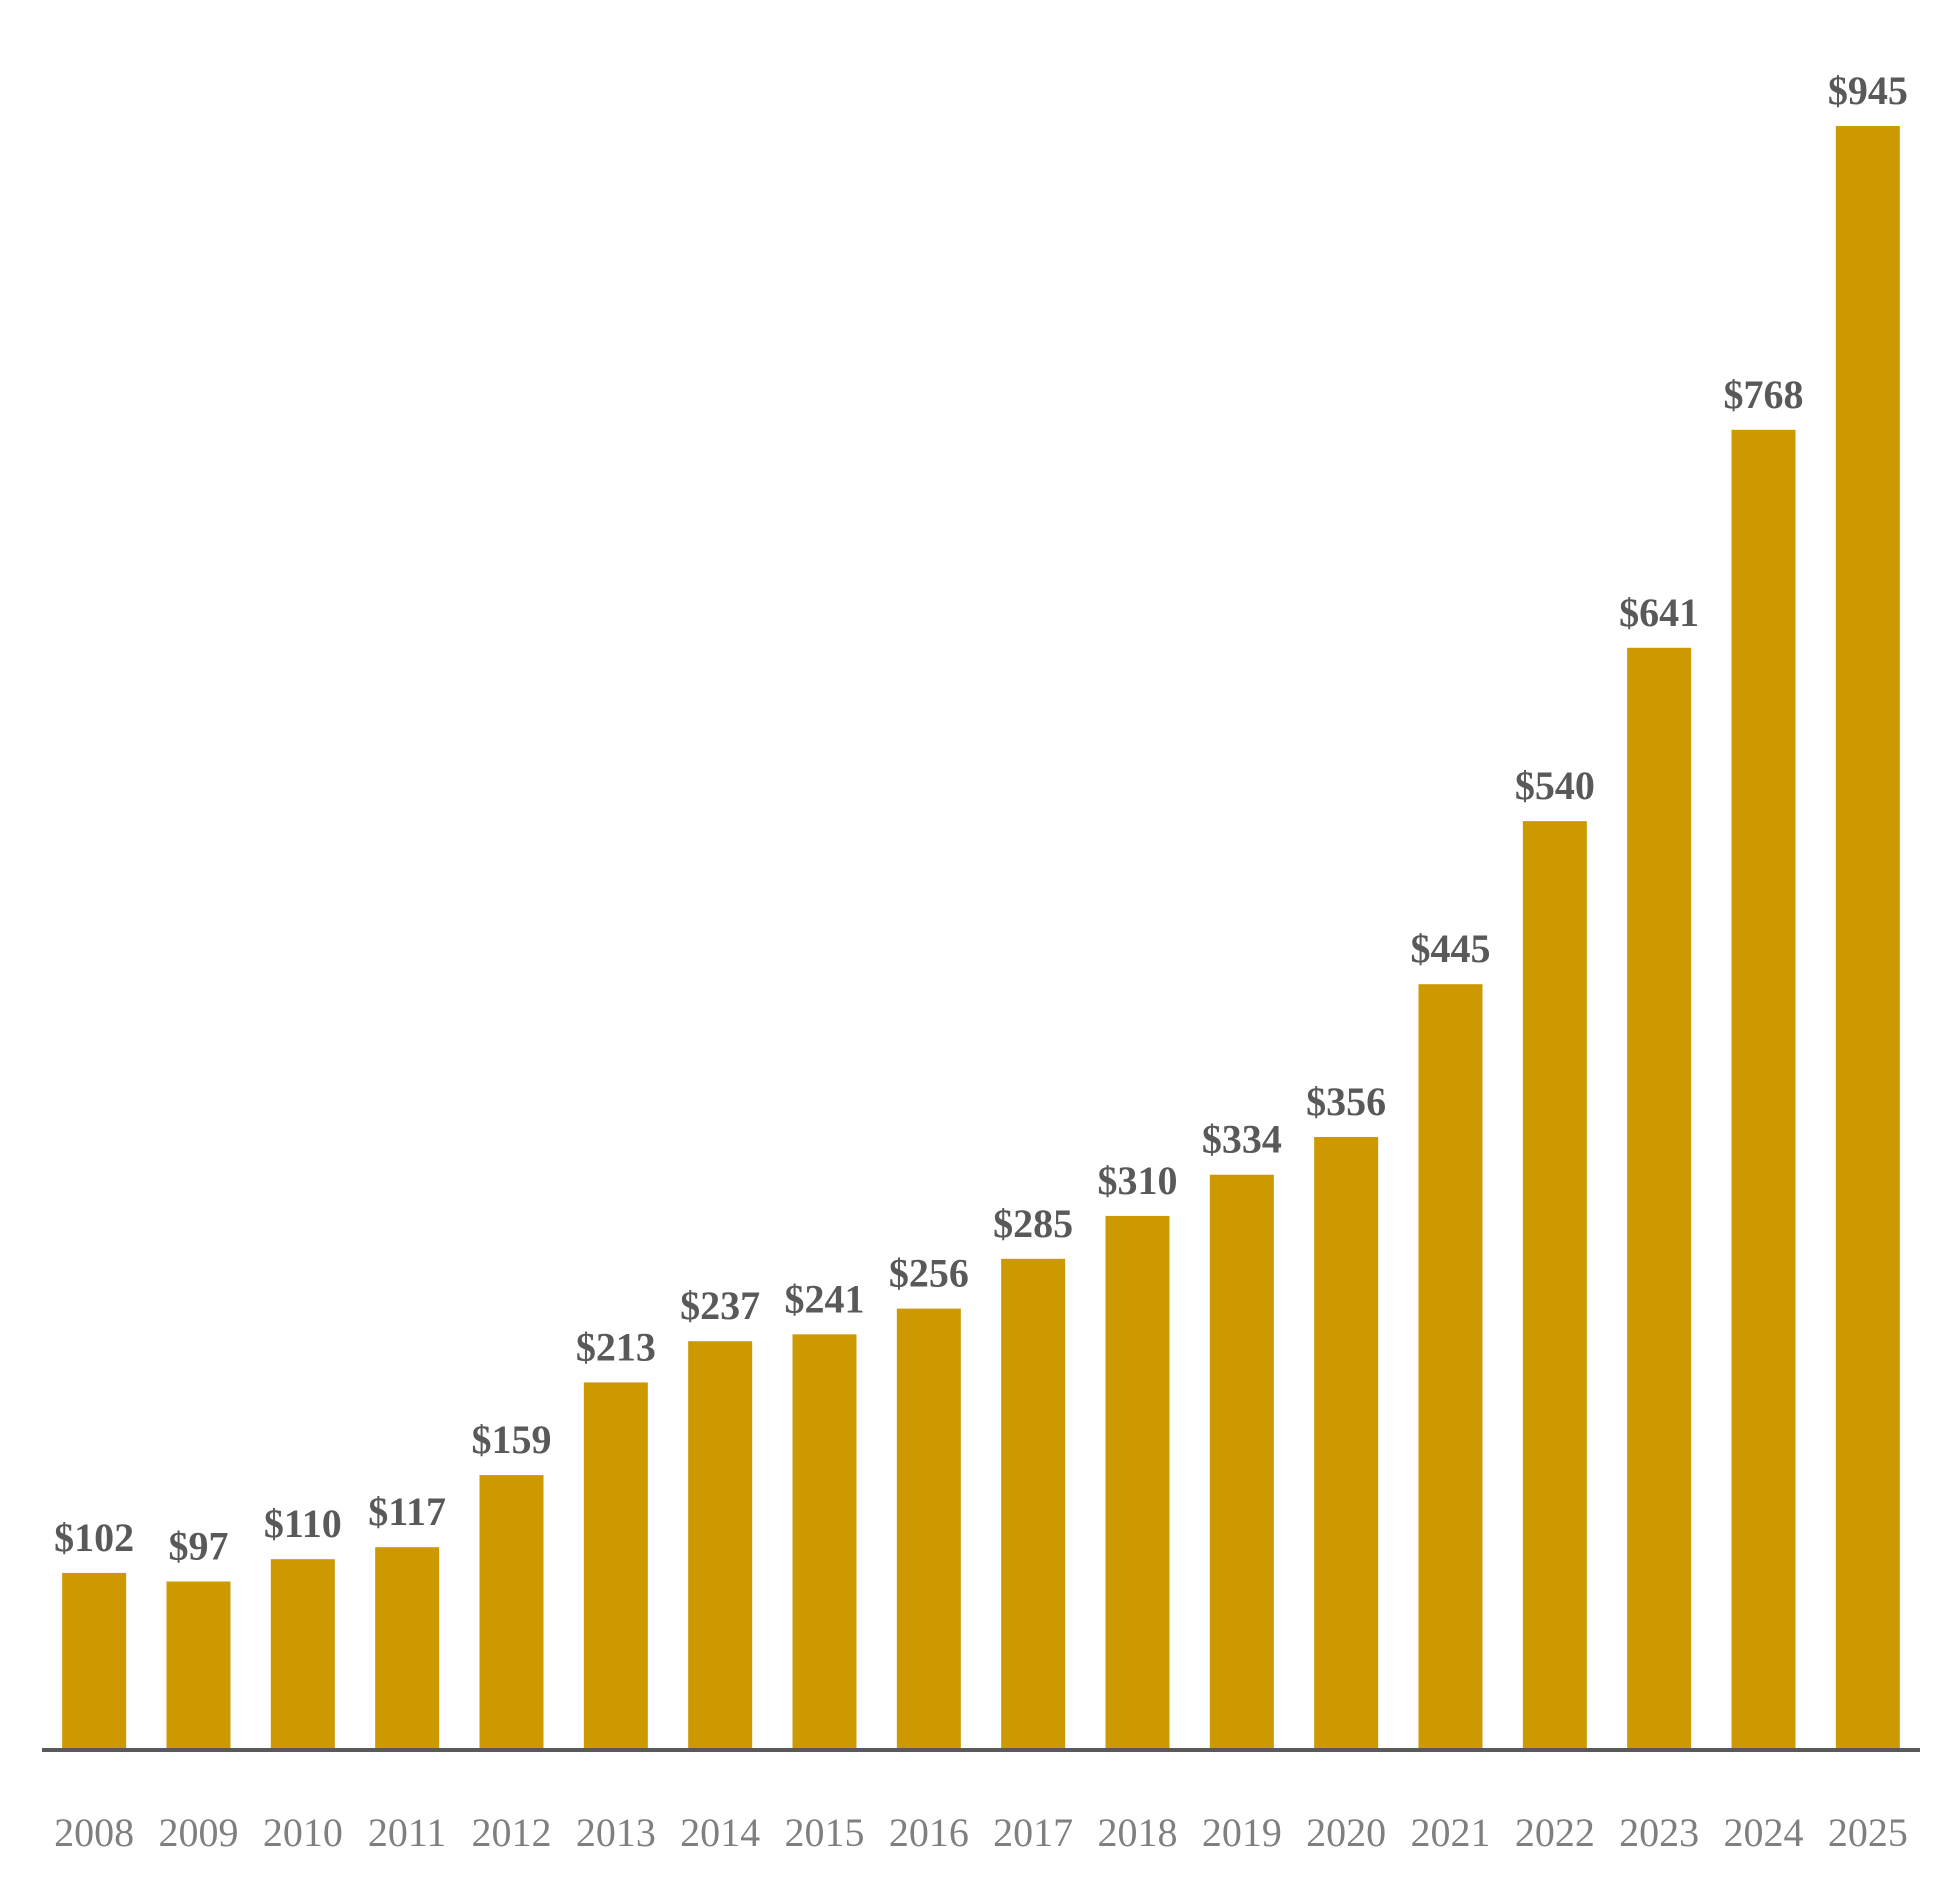 This screenshot has width=1956, height=1896. Describe the element at coordinates (1137, 1481) in the screenshot. I see `bar-2018` at that location.